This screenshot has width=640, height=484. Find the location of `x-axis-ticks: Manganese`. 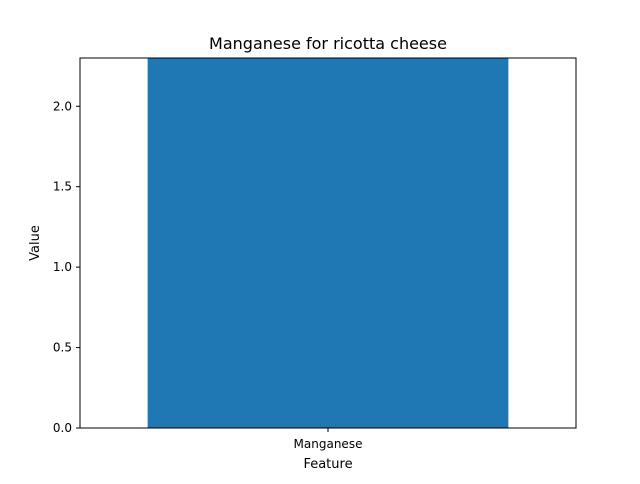

x-axis-ticks: Manganese is located at coordinates (328, 439).